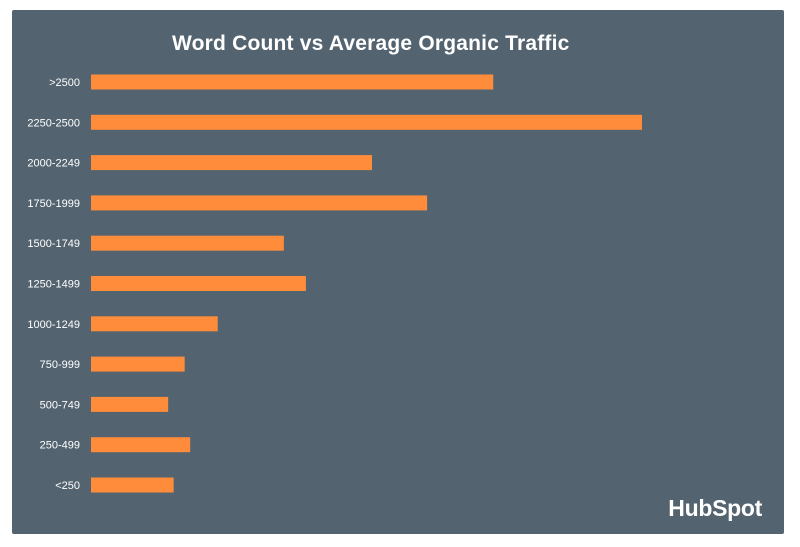 Image resolution: width=800 pixels, height=547 pixels. I want to click on category-label: >2500, so click(64, 83).